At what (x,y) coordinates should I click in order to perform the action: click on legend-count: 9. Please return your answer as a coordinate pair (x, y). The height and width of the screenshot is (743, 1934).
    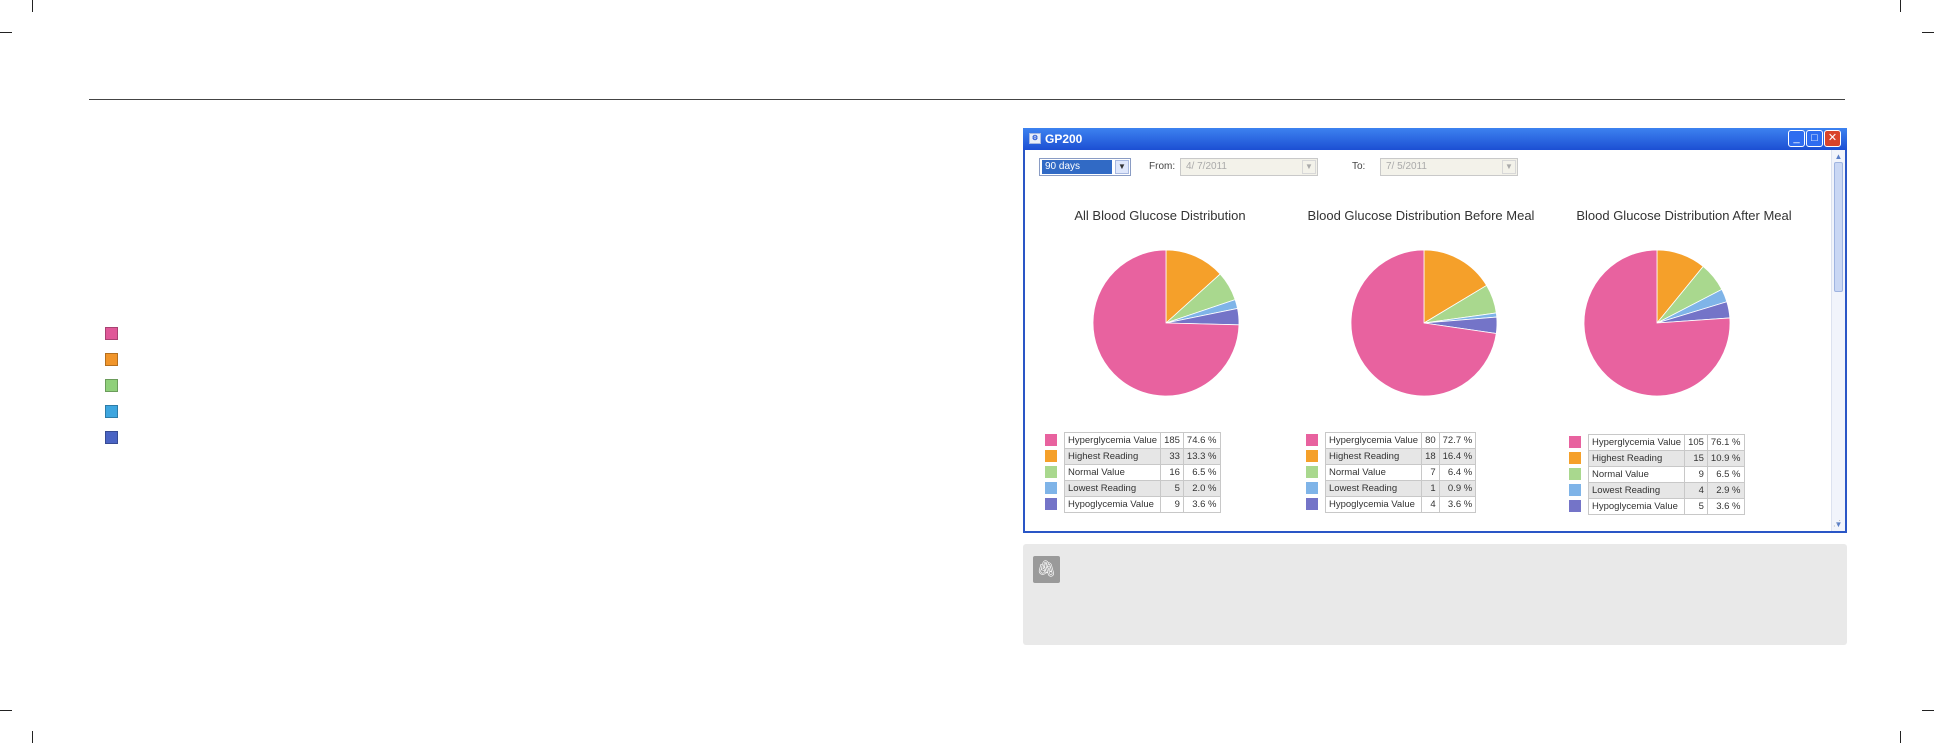
    Looking at the image, I should click on (1172, 504).